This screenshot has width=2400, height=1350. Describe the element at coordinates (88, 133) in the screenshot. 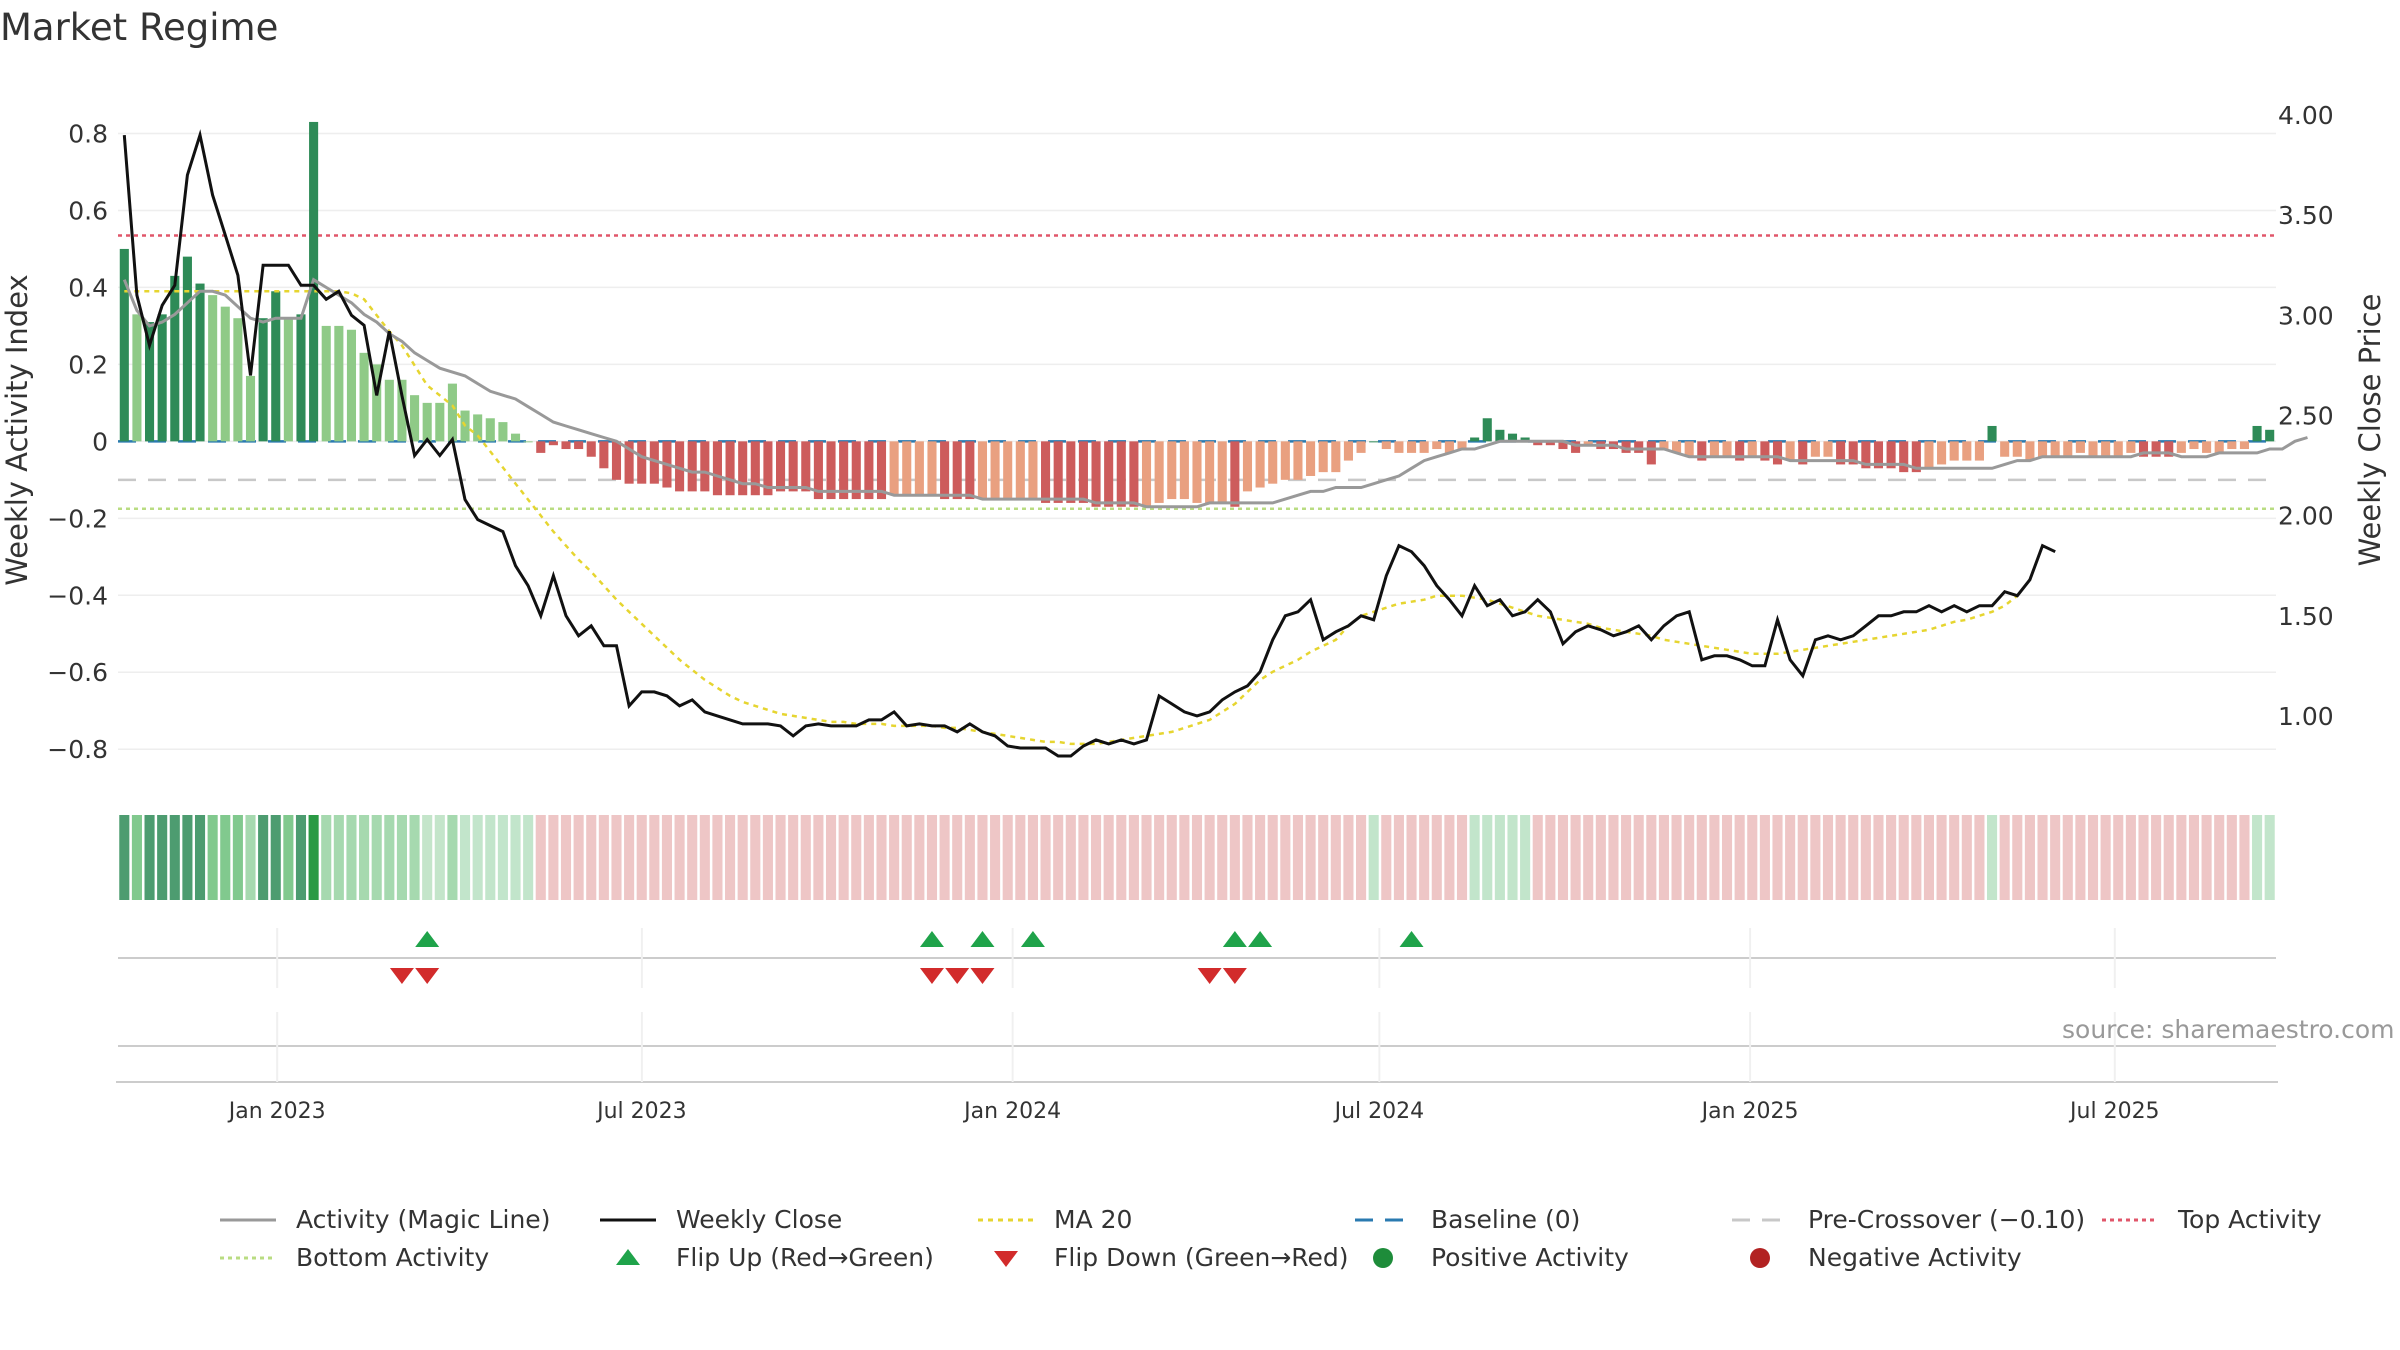

I see `y-tick-label: 0.8` at that location.